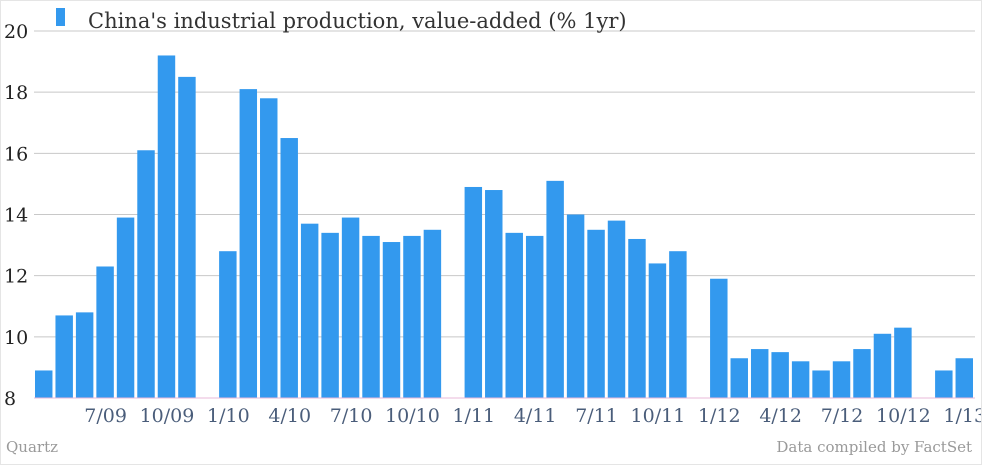 This screenshot has width=982, height=465. What do you see at coordinates (32, 447) in the screenshot?
I see `source-credit: Quartz` at bounding box center [32, 447].